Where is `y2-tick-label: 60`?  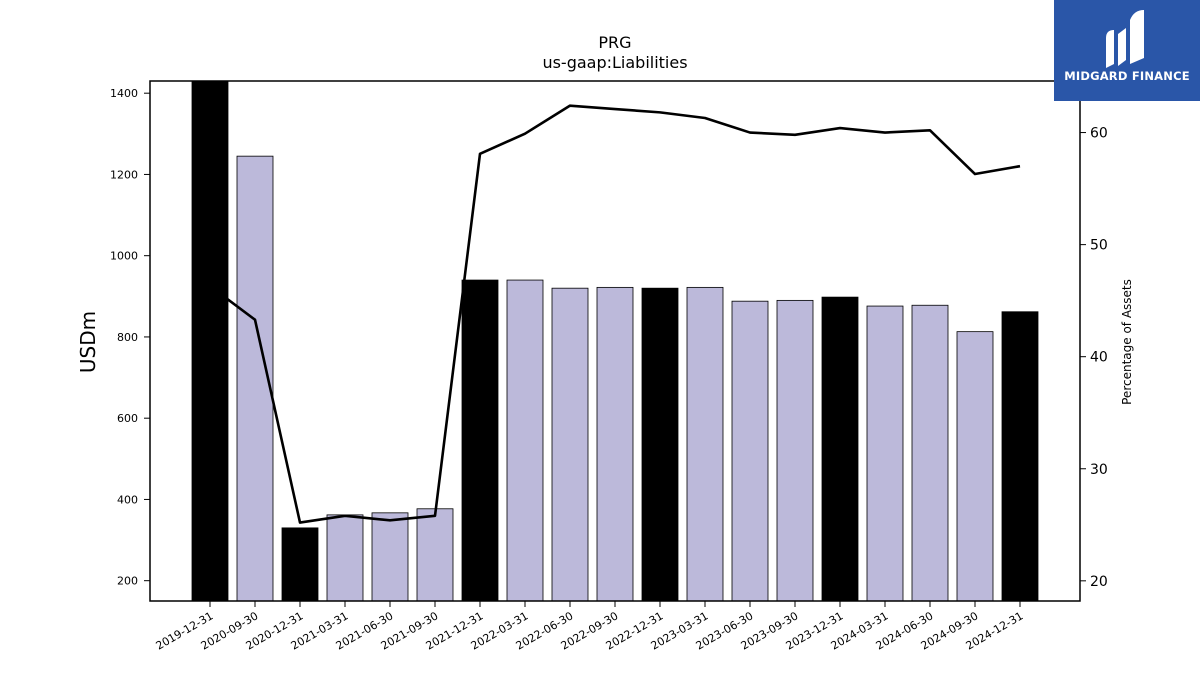
y2-tick-label: 60 is located at coordinates (1099, 134).